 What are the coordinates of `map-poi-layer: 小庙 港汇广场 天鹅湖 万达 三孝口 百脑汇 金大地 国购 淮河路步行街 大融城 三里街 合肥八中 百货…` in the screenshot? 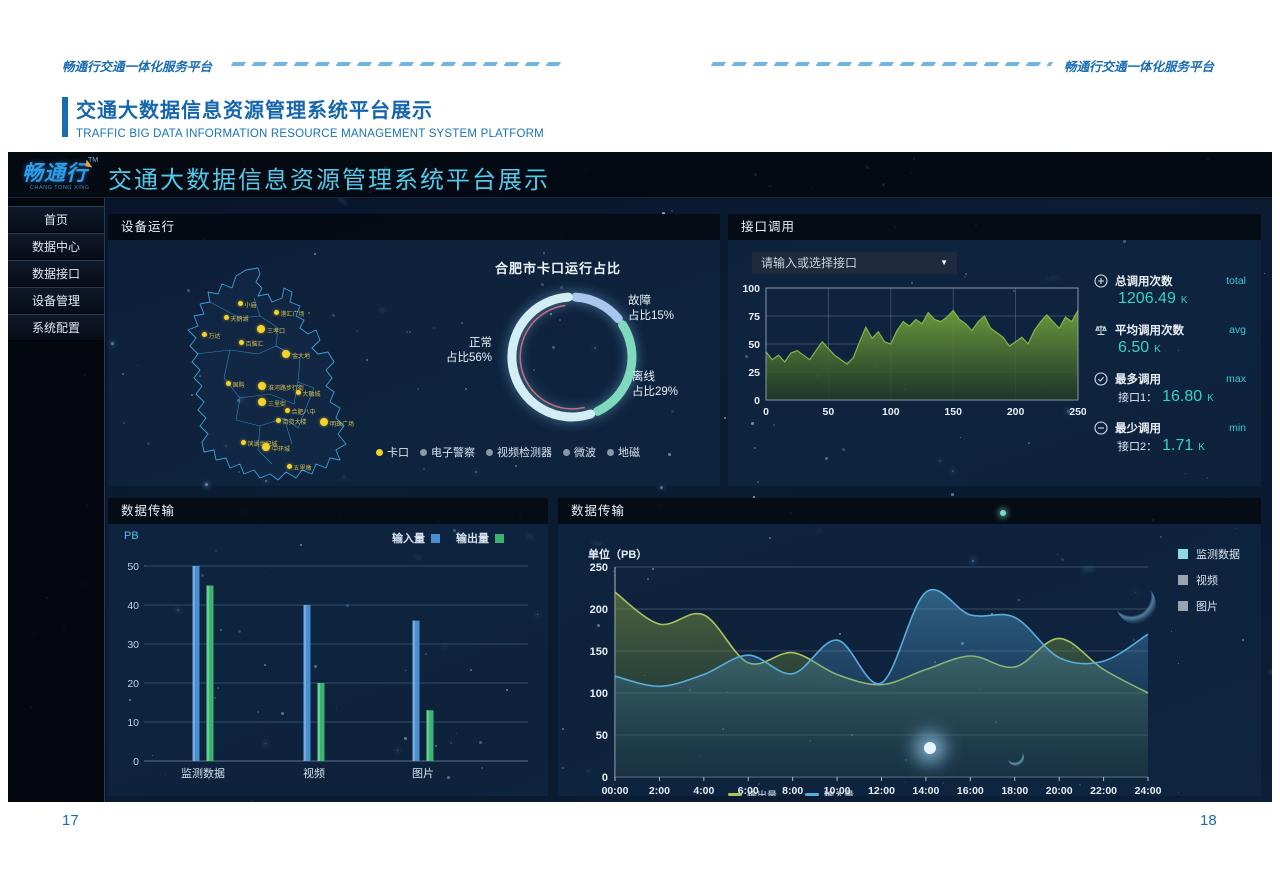 It's located at (275, 370).